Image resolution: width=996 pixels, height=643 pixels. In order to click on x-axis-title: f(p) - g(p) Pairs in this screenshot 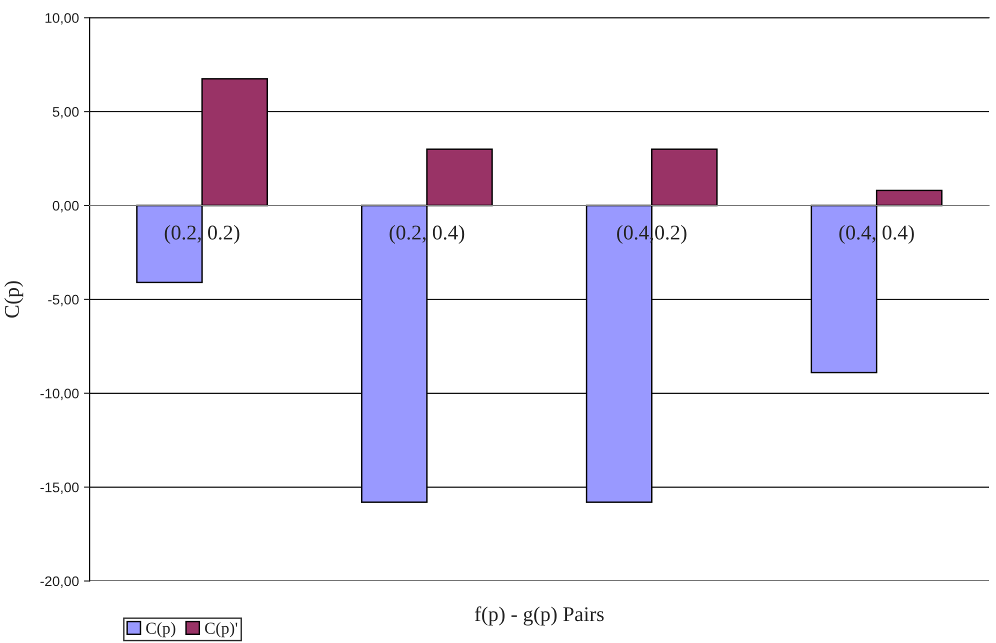, I will do `click(539, 616)`.